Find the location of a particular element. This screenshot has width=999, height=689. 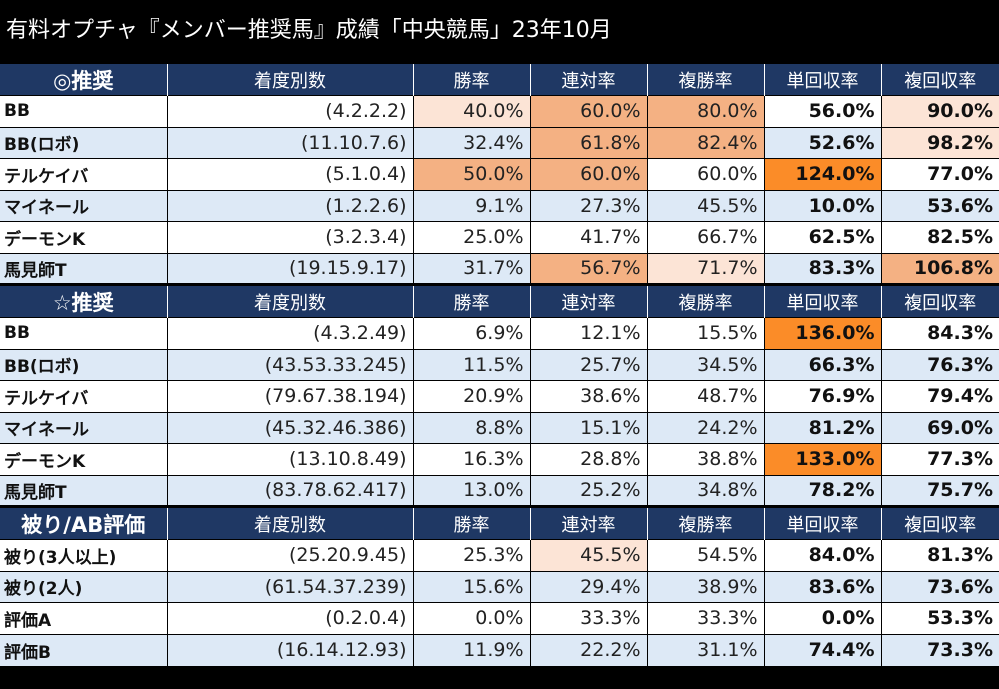

place-return-cell: 73.6% is located at coordinates (939, 586).